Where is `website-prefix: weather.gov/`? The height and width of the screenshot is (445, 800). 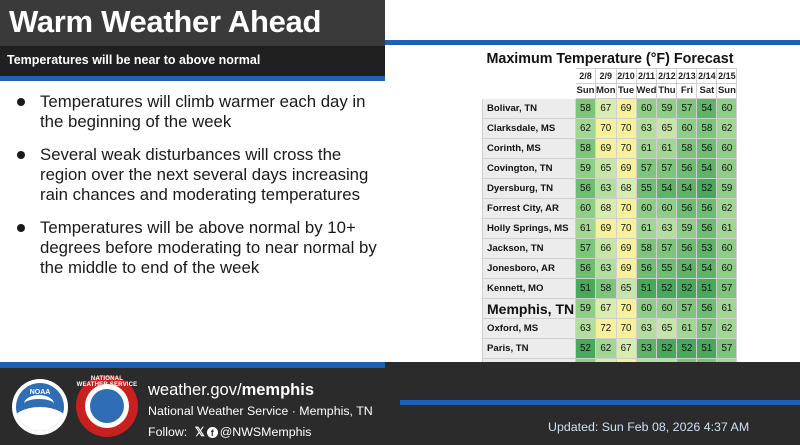
website-prefix: weather.gov/ is located at coordinates (195, 390).